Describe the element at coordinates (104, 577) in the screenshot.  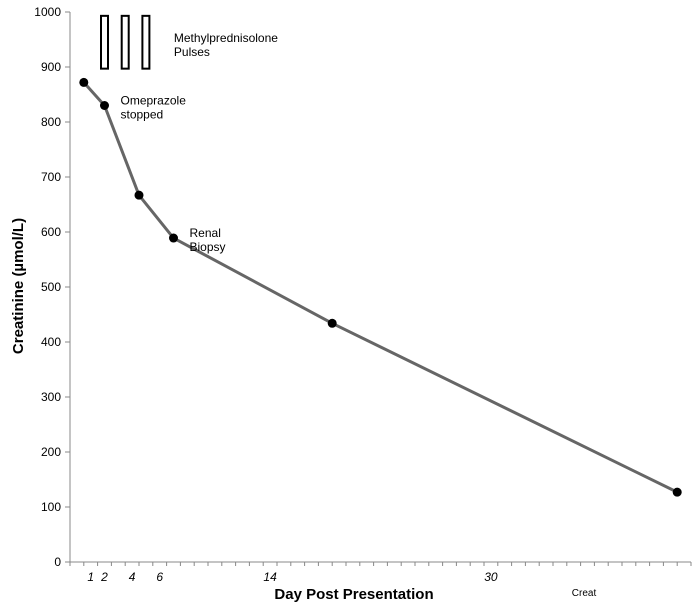
I see `x-tick-label: 2` at that location.